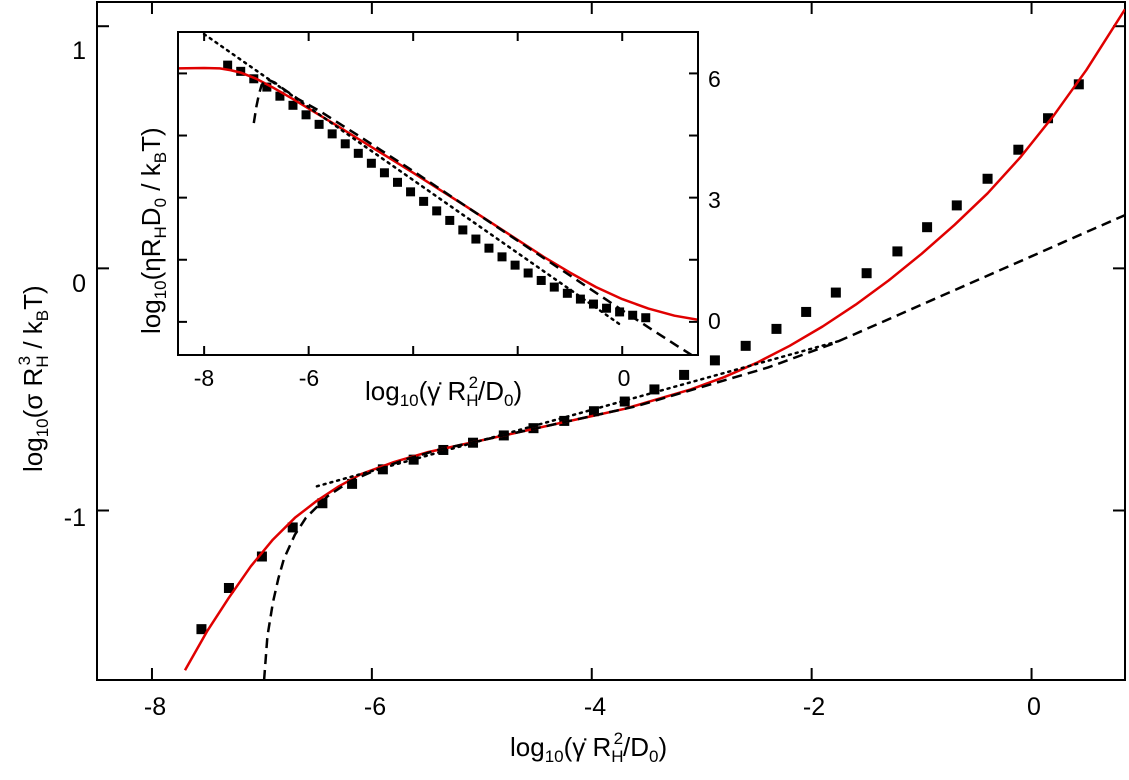  Describe the element at coordinates (155, 707) in the screenshot. I see `main-x-tick-label: -8` at that location.